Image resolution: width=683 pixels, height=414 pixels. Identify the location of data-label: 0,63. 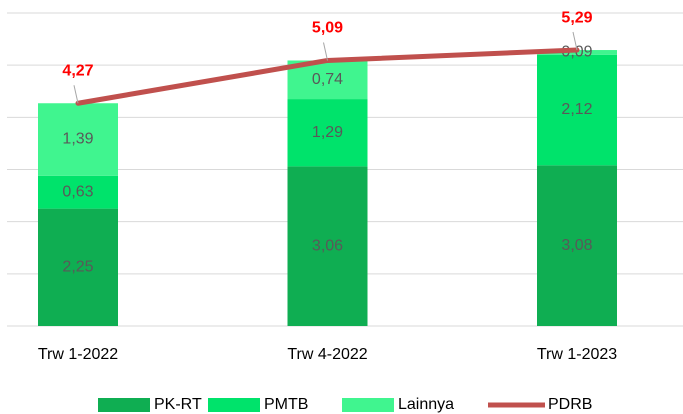
(77, 191).